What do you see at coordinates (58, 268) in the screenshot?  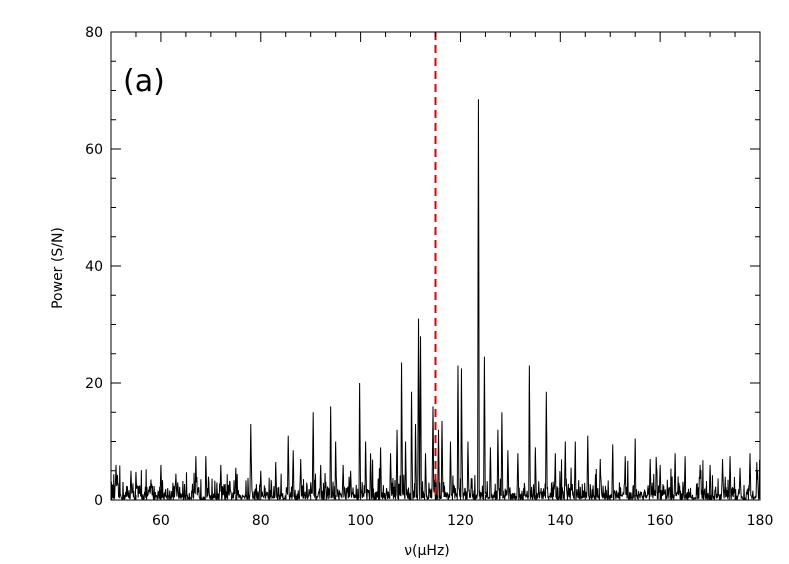 I see `y-axis-label: Power (S/N)` at bounding box center [58, 268].